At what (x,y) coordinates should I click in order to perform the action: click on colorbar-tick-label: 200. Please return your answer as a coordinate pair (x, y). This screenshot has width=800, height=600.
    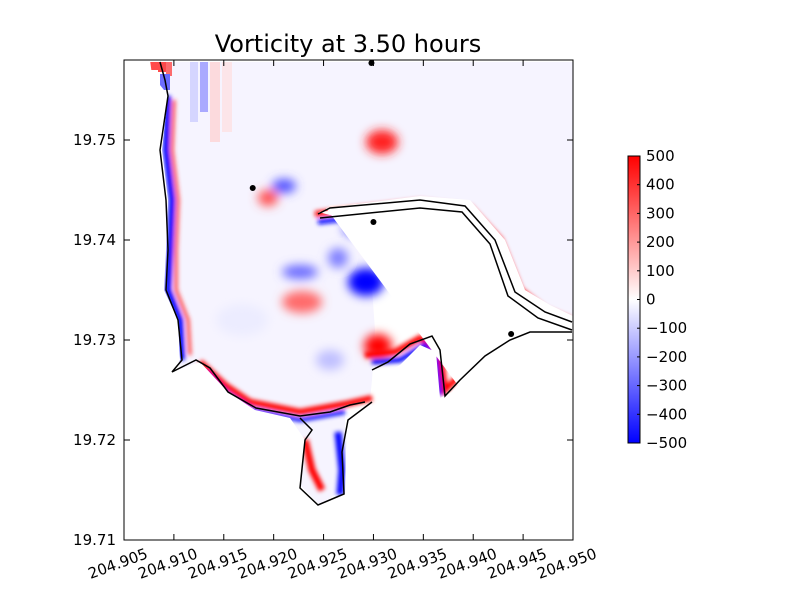
    Looking at the image, I should click on (660, 242).